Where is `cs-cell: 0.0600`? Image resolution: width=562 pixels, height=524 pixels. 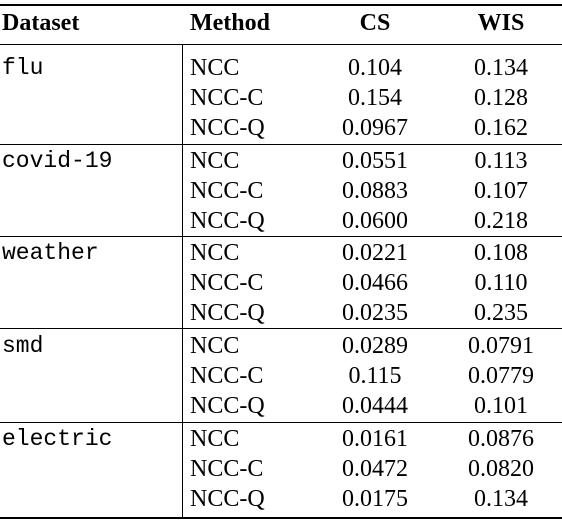 cs-cell: 0.0600 is located at coordinates (375, 221).